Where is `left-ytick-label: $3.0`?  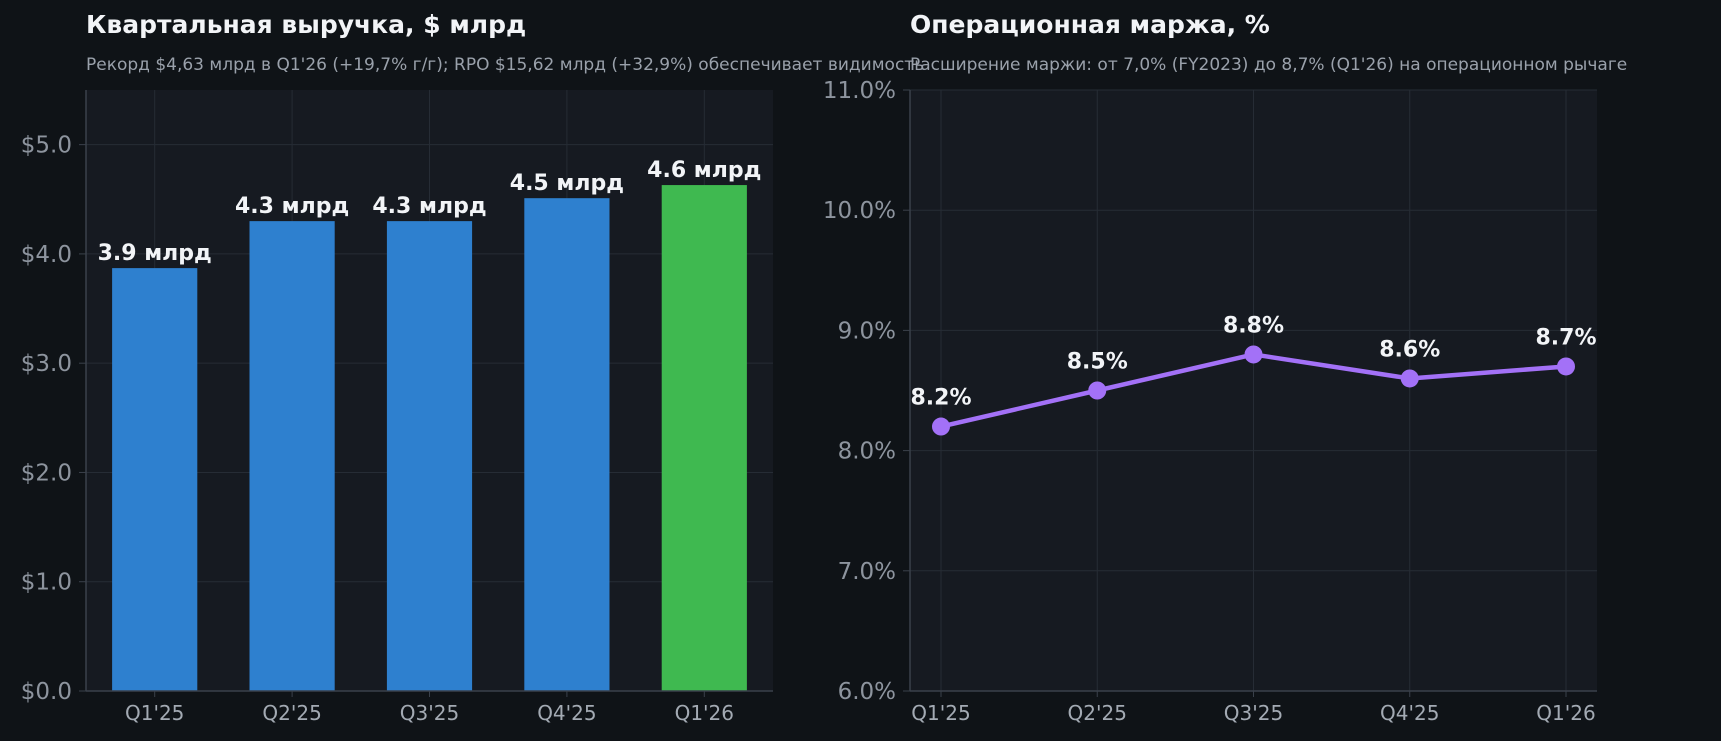 left-ytick-label: $3.0 is located at coordinates (46, 364).